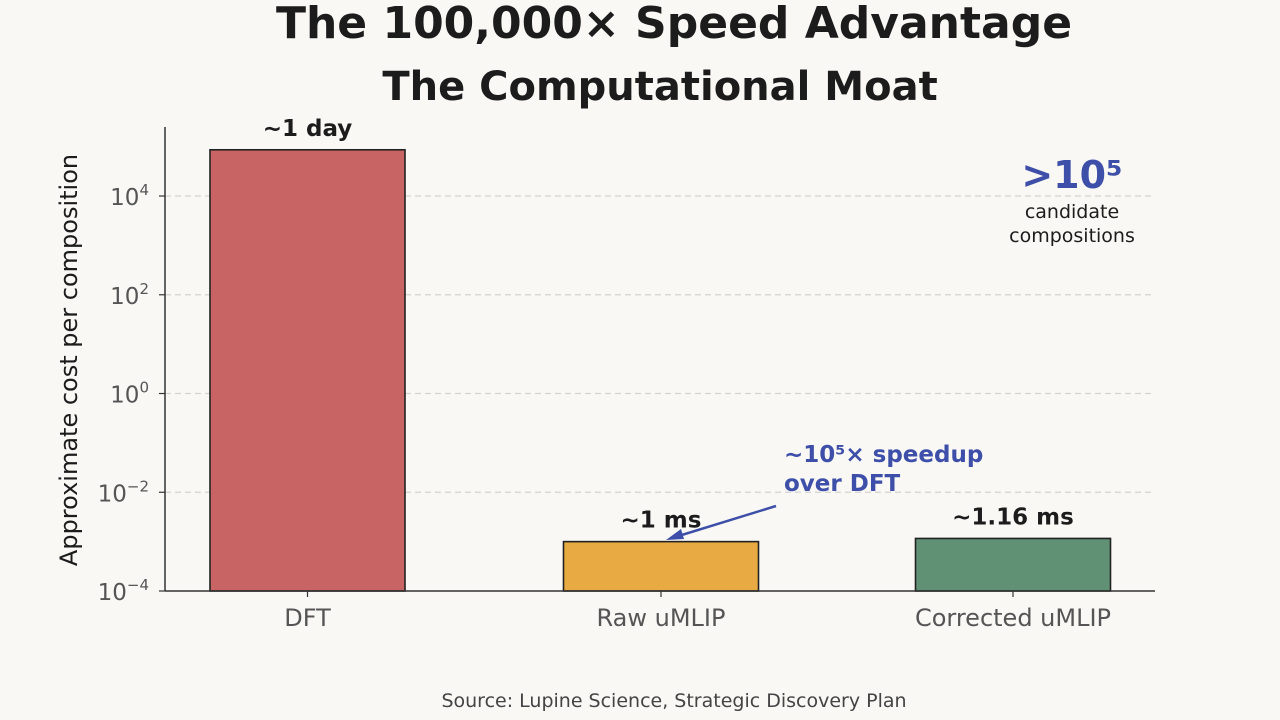 This screenshot has width=1280, height=720. What do you see at coordinates (661, 566) in the screenshot?
I see `bar-raw-umlip` at bounding box center [661, 566].